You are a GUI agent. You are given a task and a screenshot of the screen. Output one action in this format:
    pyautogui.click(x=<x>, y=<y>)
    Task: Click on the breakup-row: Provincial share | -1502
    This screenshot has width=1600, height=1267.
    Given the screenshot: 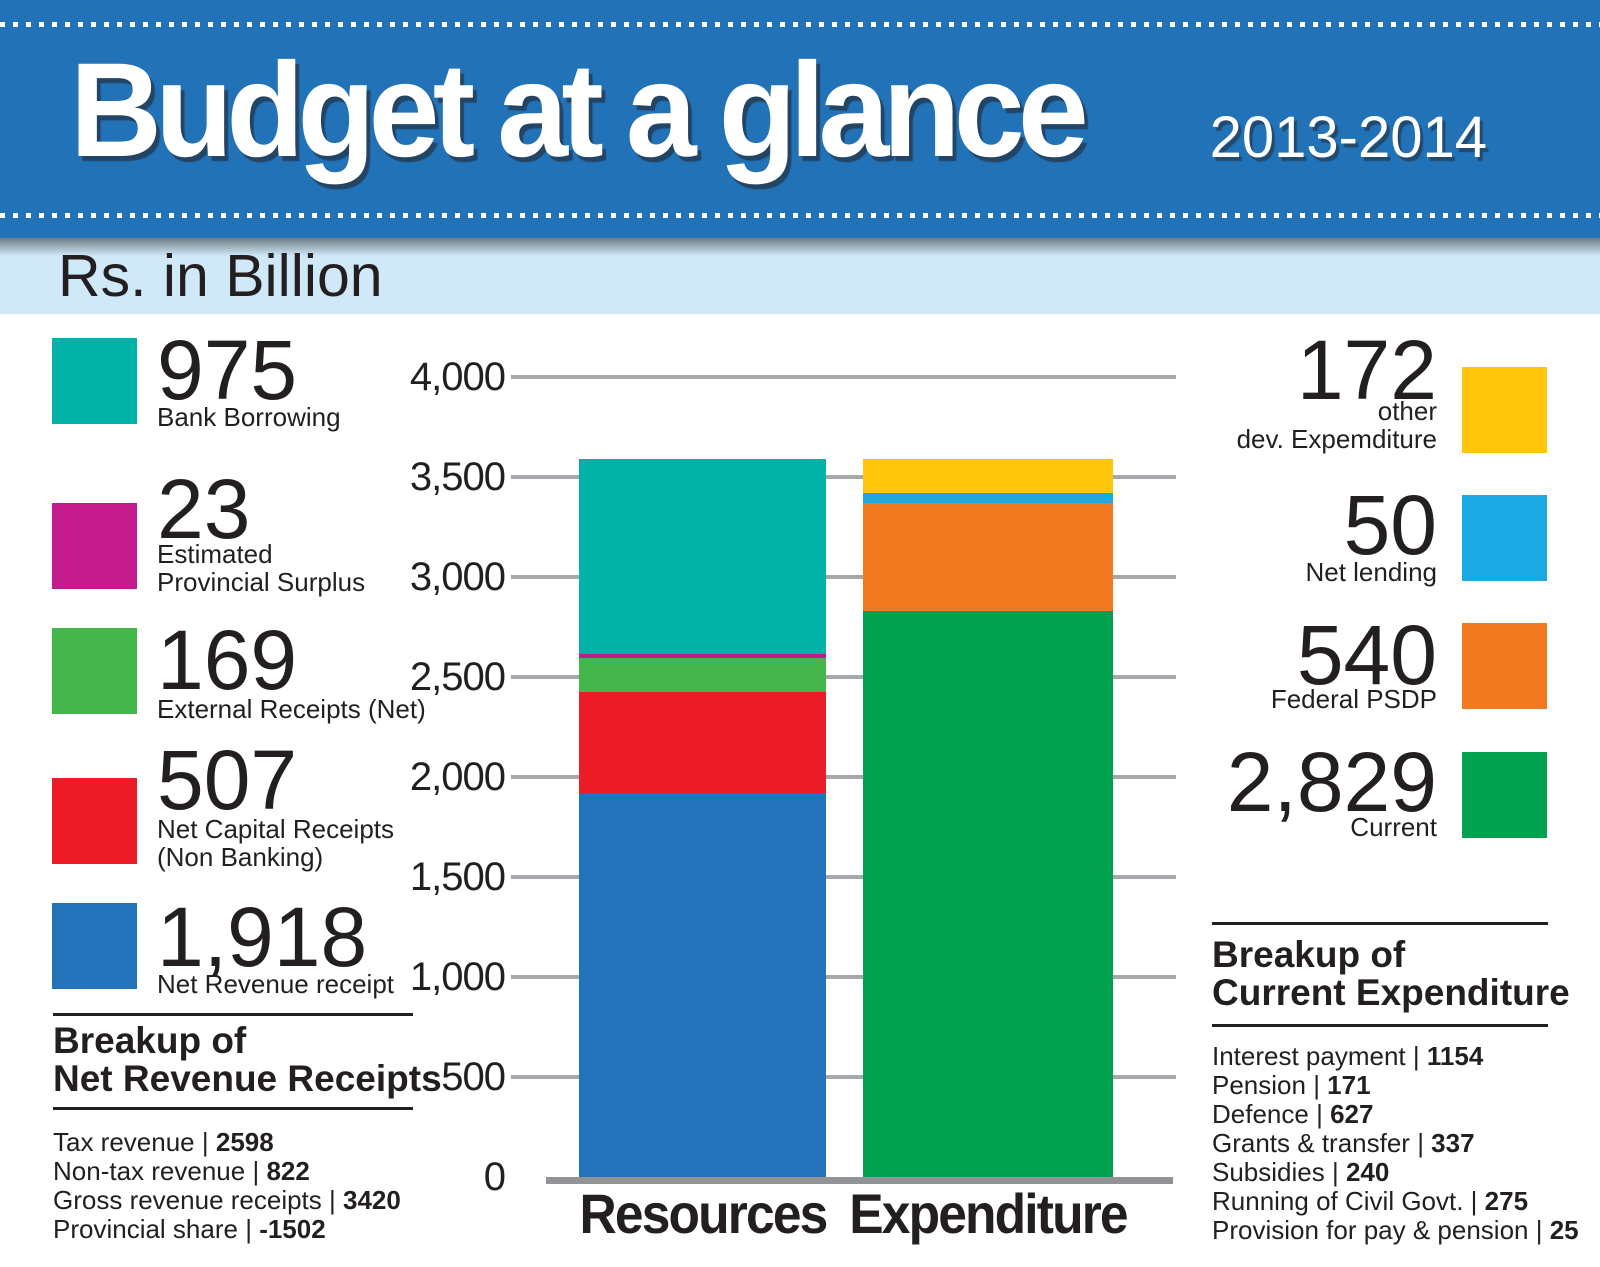 What is the action you would take?
    pyautogui.click(x=189, y=1229)
    